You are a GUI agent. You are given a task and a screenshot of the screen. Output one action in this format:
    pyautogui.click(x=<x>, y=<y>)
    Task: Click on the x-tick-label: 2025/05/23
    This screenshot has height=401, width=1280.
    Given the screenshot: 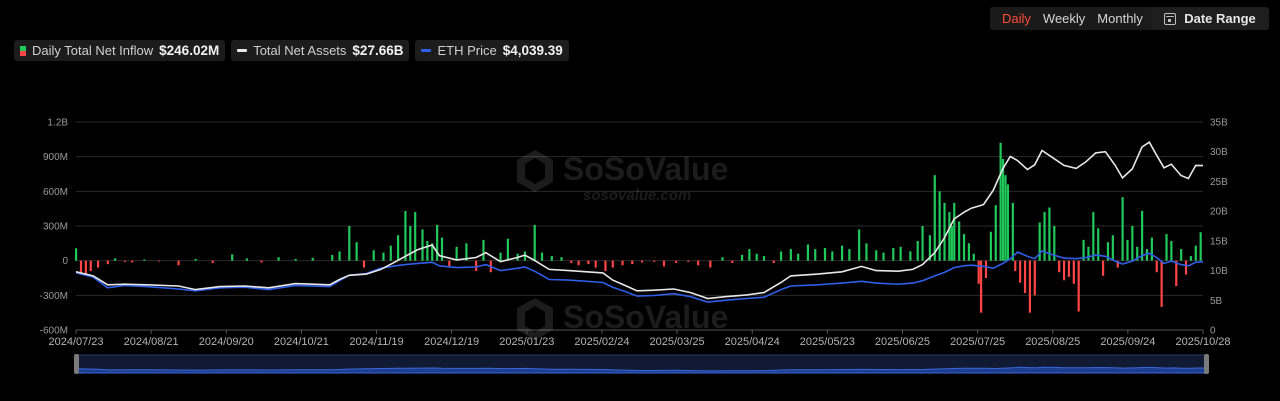 What is the action you would take?
    pyautogui.click(x=827, y=342)
    